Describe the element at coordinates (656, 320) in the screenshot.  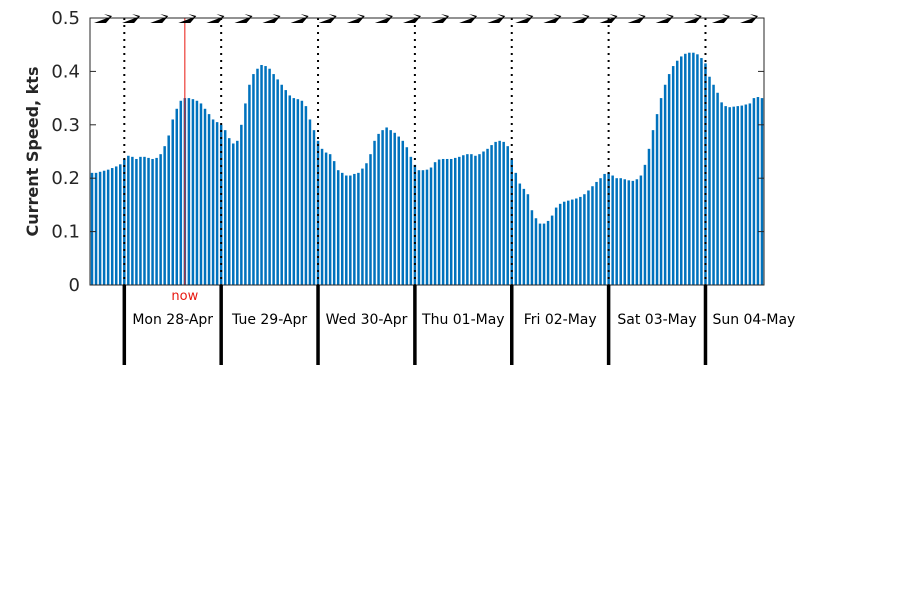
I see `day-label: Sat 03-May` at that location.